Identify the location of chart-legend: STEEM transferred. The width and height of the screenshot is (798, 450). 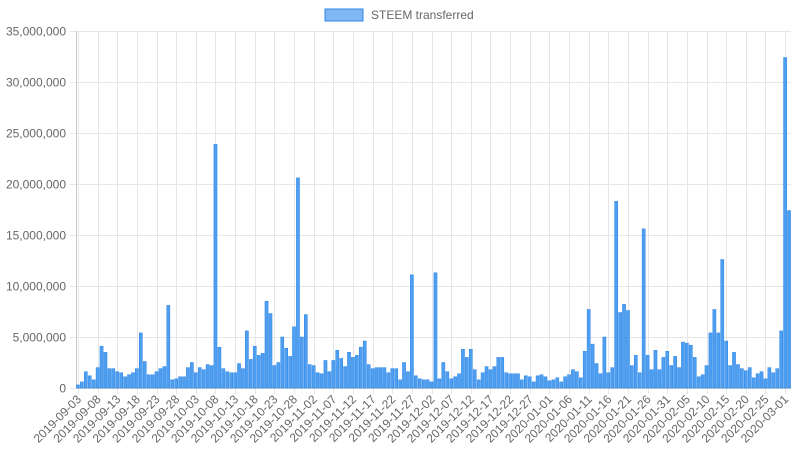
(399, 15).